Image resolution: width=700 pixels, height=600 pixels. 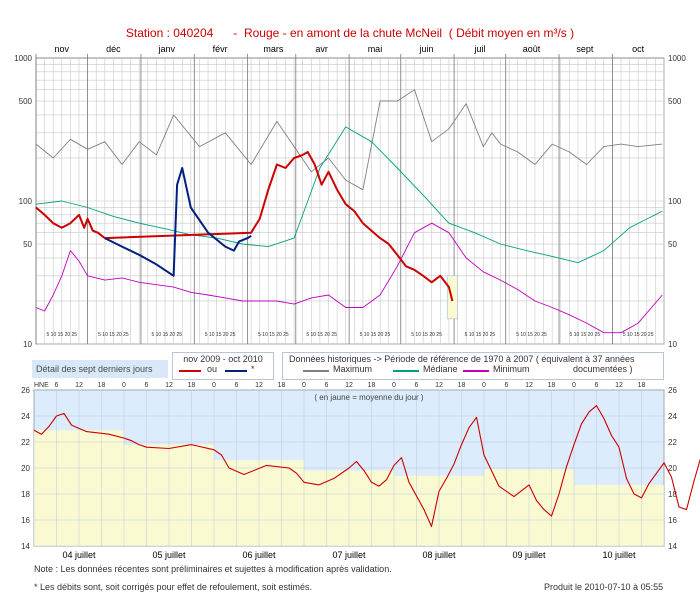 What do you see at coordinates (672, 494) in the screenshot?
I see `detail-y-tick-right: 18` at bounding box center [672, 494].